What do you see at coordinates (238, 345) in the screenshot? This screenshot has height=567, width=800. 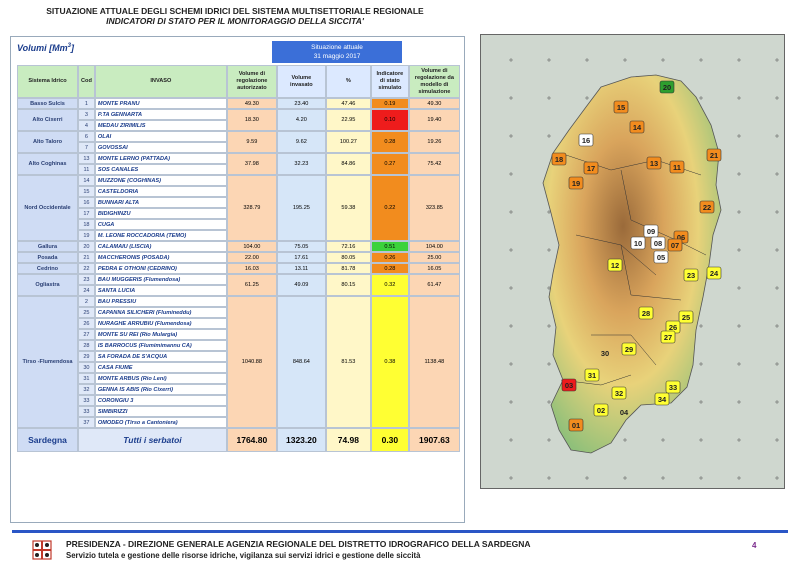 I see `table-row: 28 IS BARROCUS (Flumimimannu CA)` at bounding box center [238, 345].